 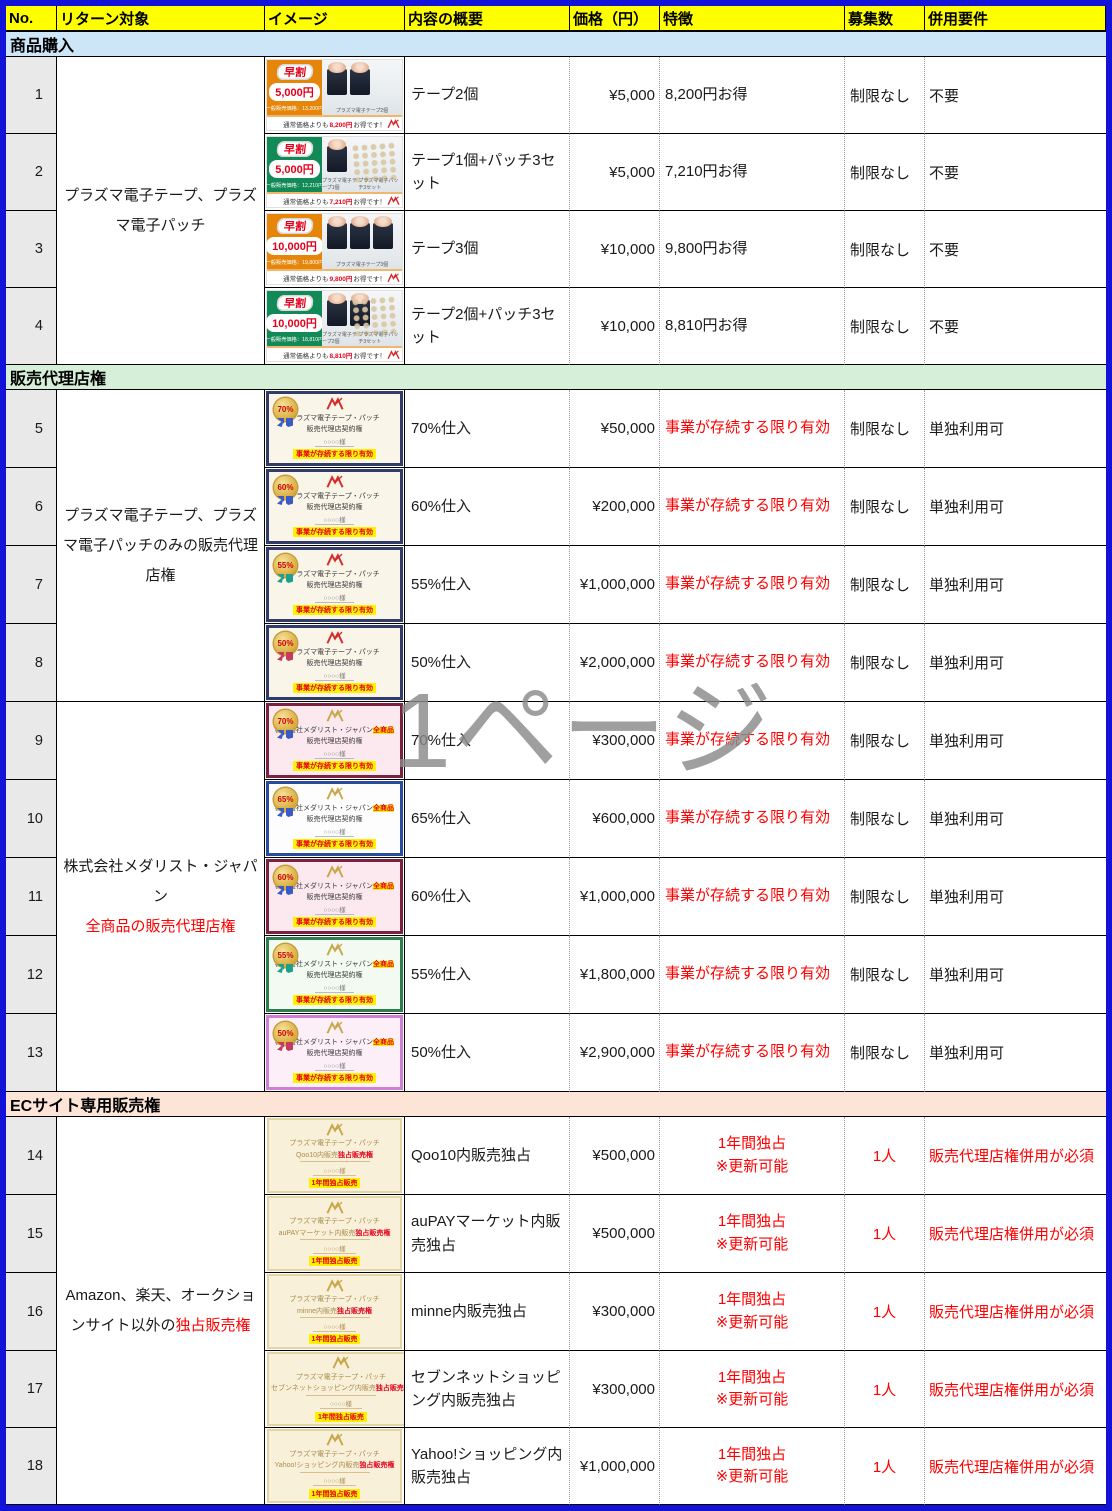 I want to click on price-cell: ¥200,000, so click(x=615, y=507).